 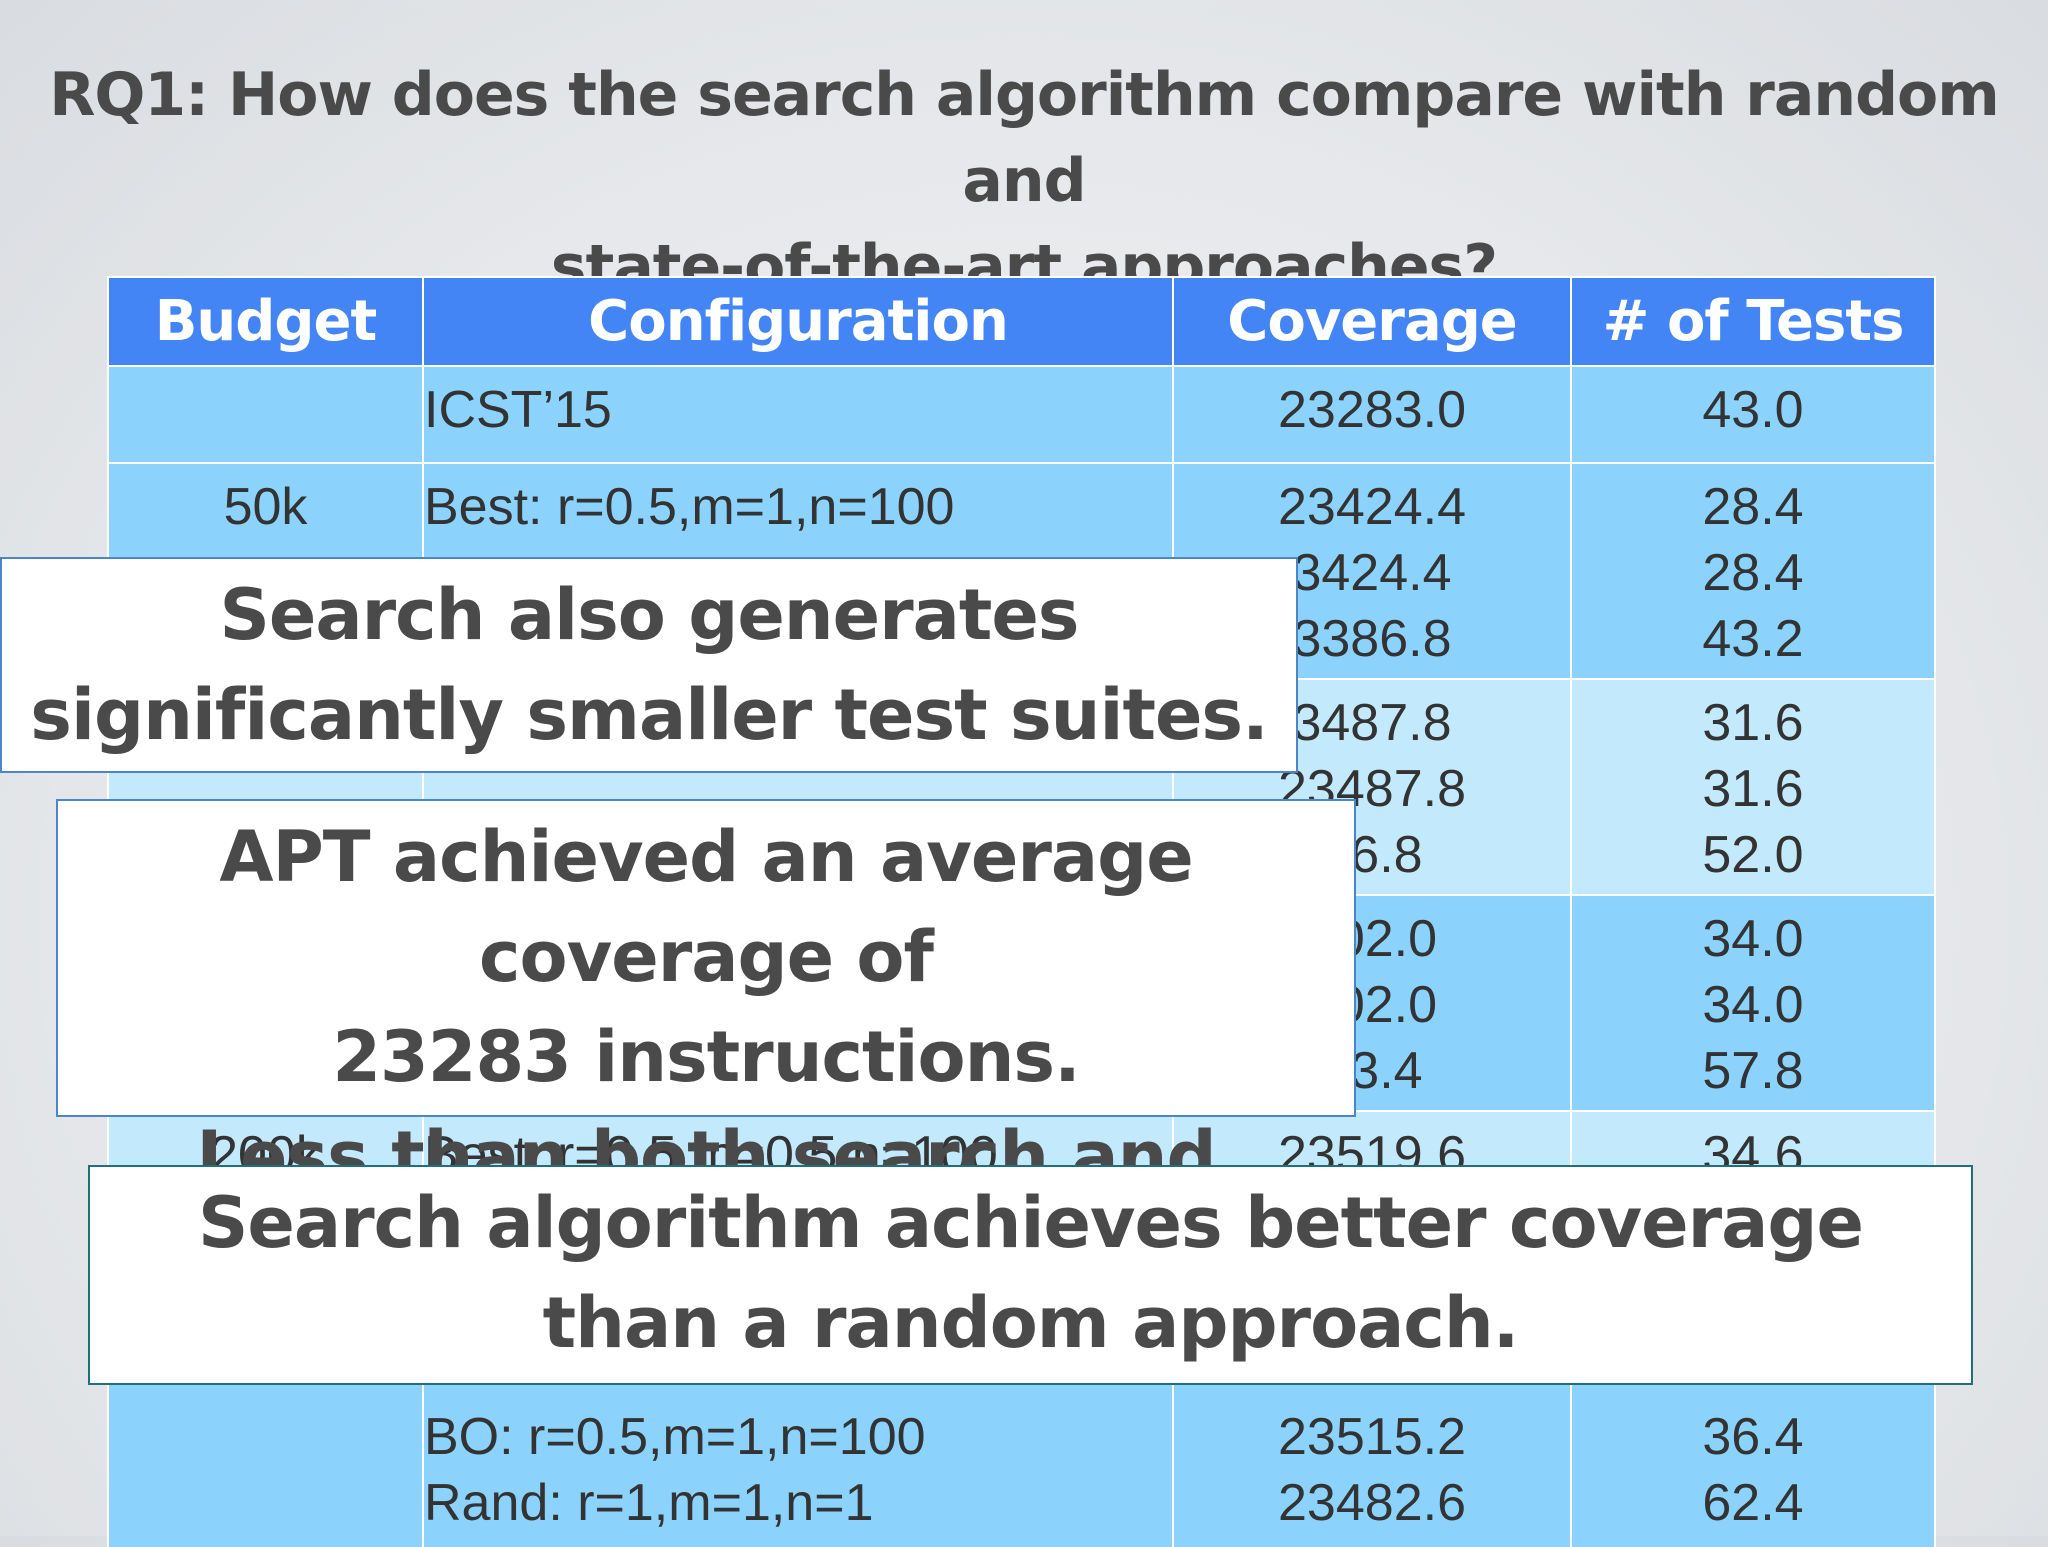 What do you see at coordinates (1372, 1437) in the screenshot?
I see `coverage-value: 23515.2` at bounding box center [1372, 1437].